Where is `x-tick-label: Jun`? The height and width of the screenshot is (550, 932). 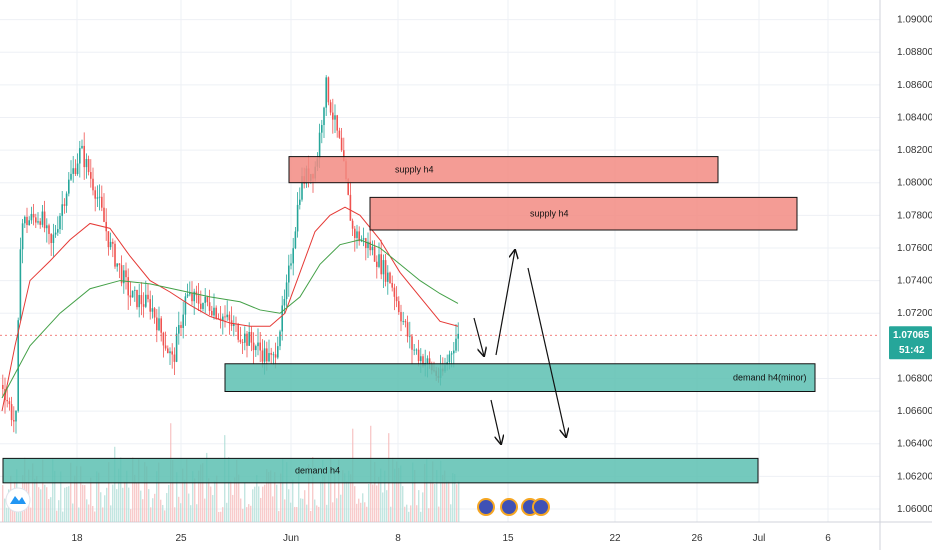
x-tick-label: Jun is located at coordinates (291, 538).